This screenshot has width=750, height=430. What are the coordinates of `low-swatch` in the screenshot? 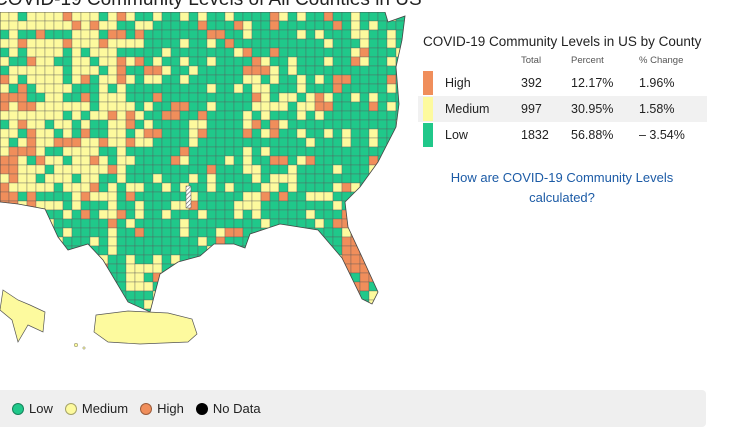 It's located at (428, 135).